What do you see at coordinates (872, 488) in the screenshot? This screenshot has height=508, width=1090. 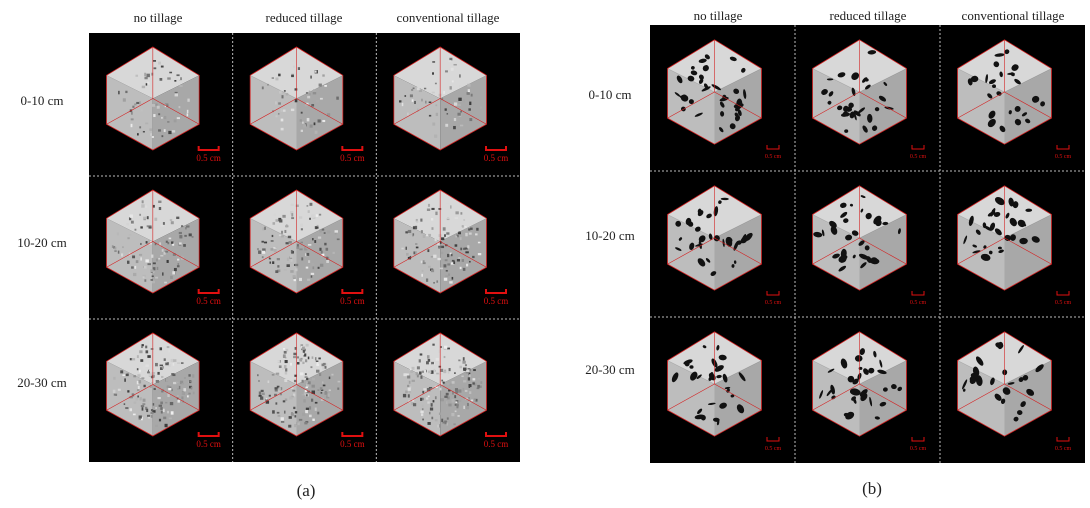 I see `caption-b: (b)` at bounding box center [872, 488].